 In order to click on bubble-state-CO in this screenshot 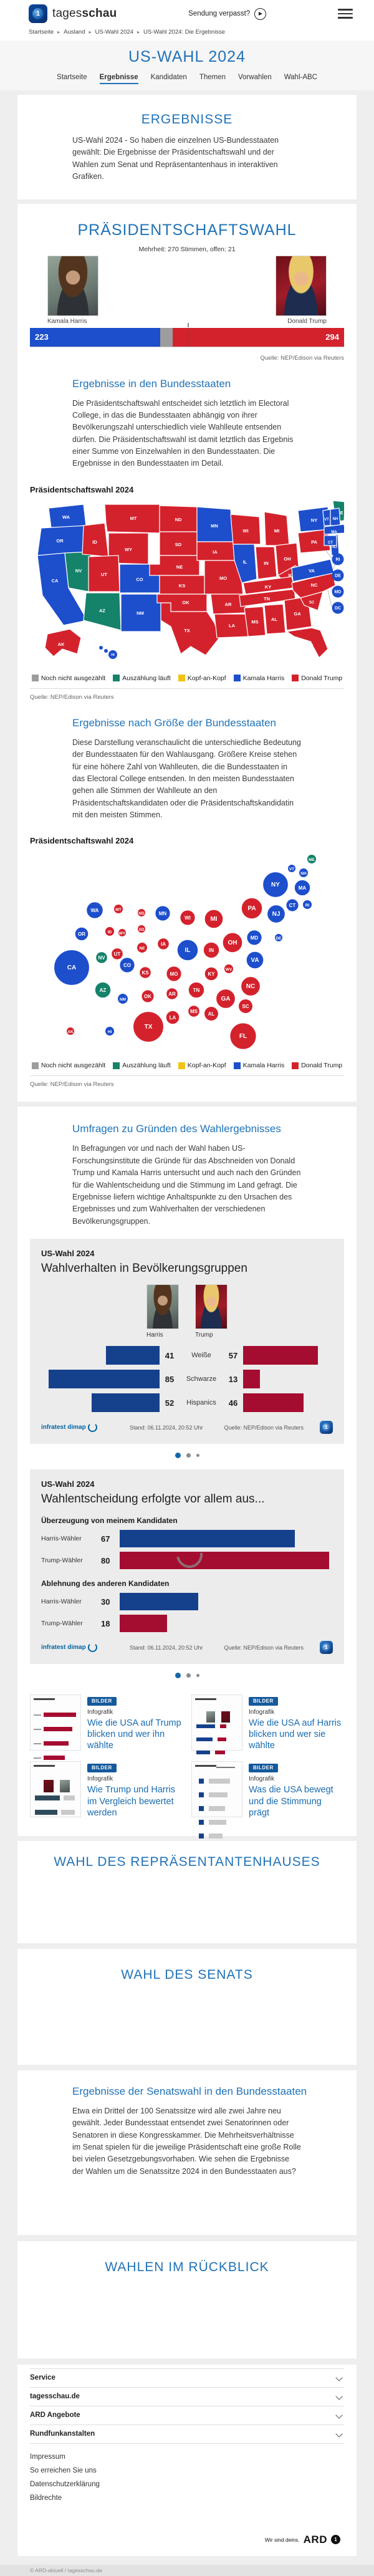, I will do `click(127, 965)`.